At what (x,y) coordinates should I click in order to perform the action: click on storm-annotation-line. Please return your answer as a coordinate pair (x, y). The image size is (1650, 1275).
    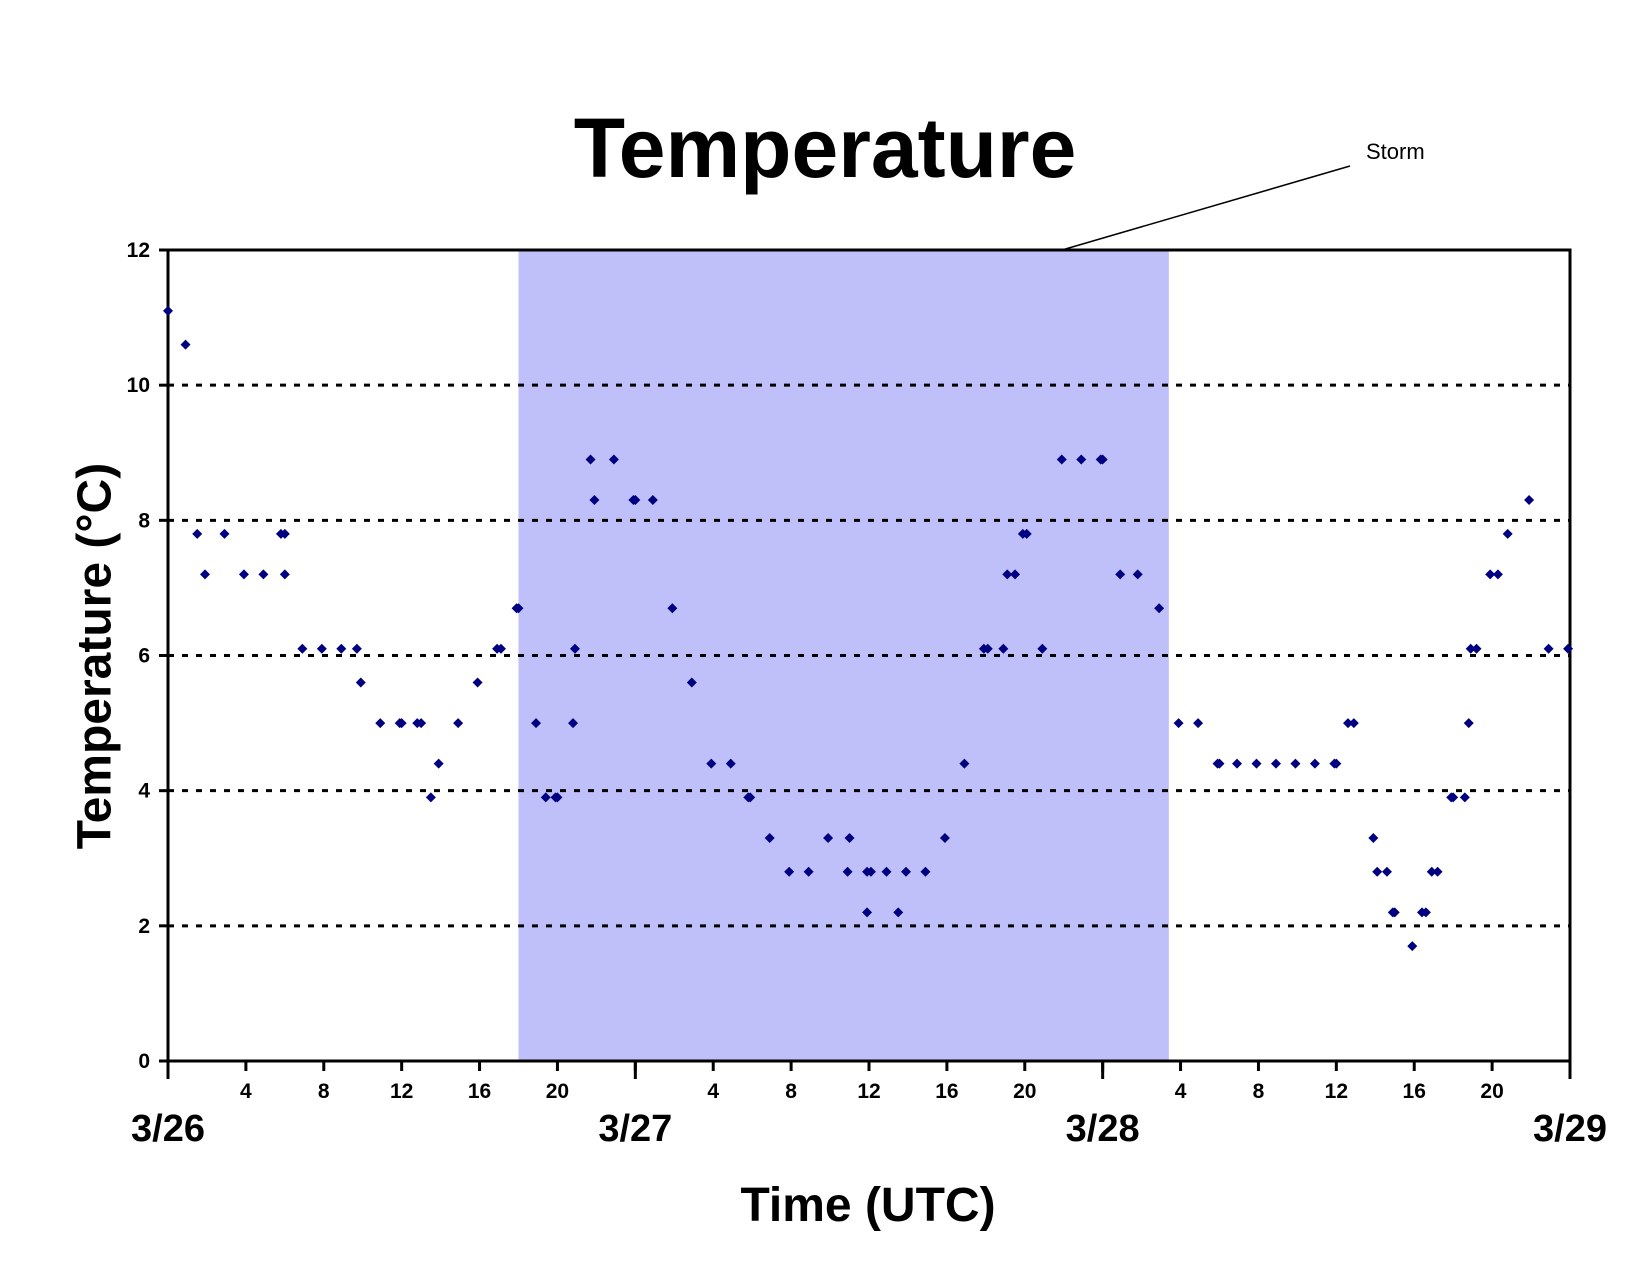
    Looking at the image, I should click on (1206, 208).